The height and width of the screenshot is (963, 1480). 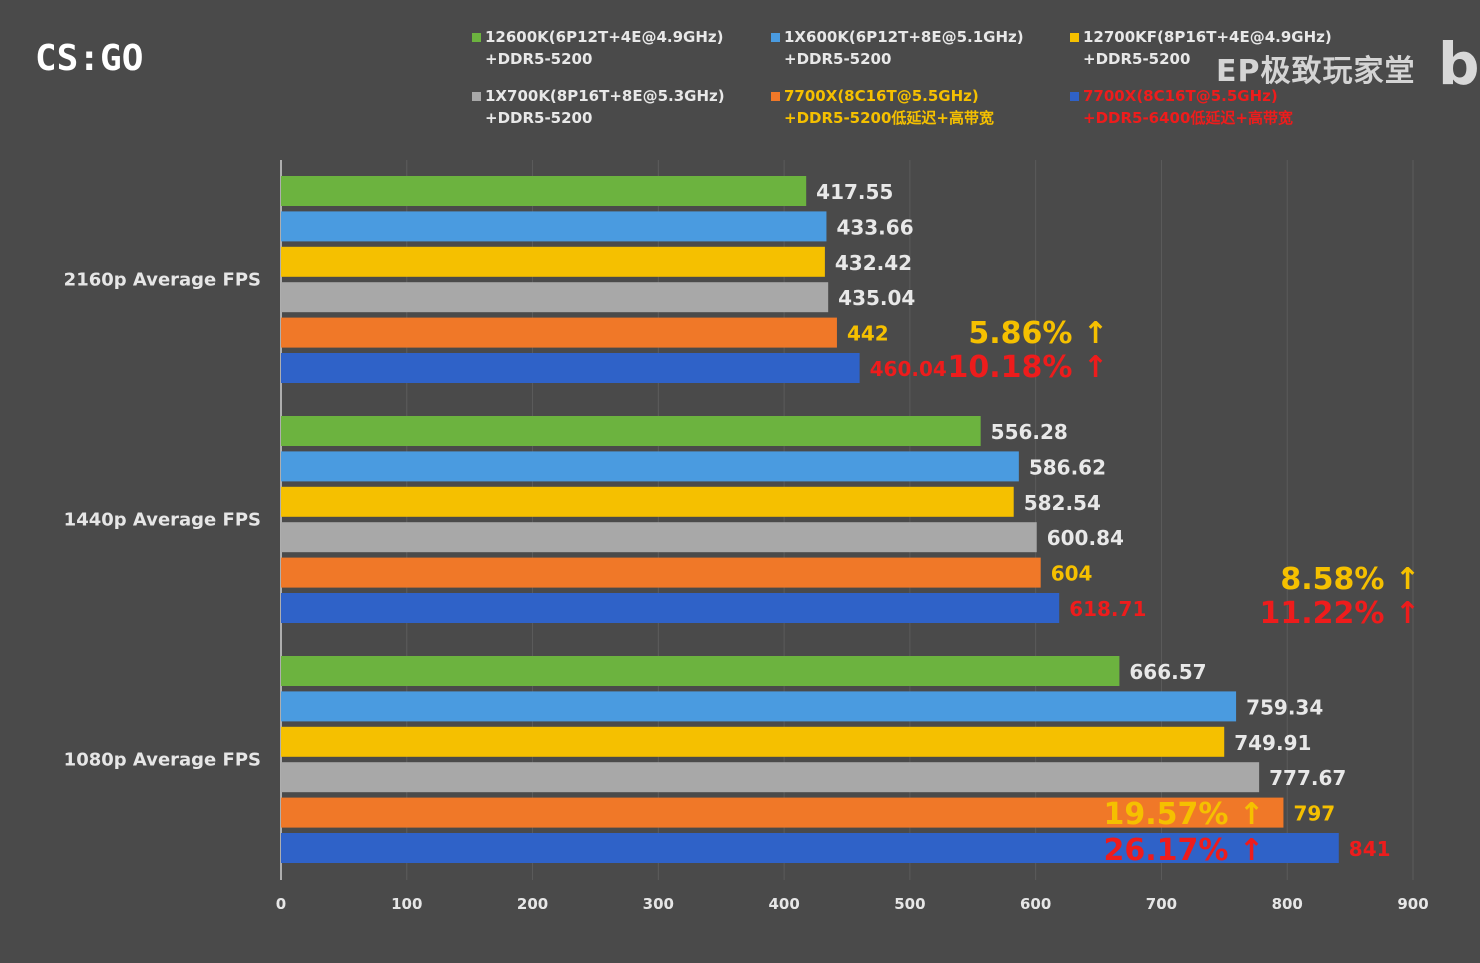 What do you see at coordinates (658, 904) in the screenshot?
I see `x-tick-label: 300` at bounding box center [658, 904].